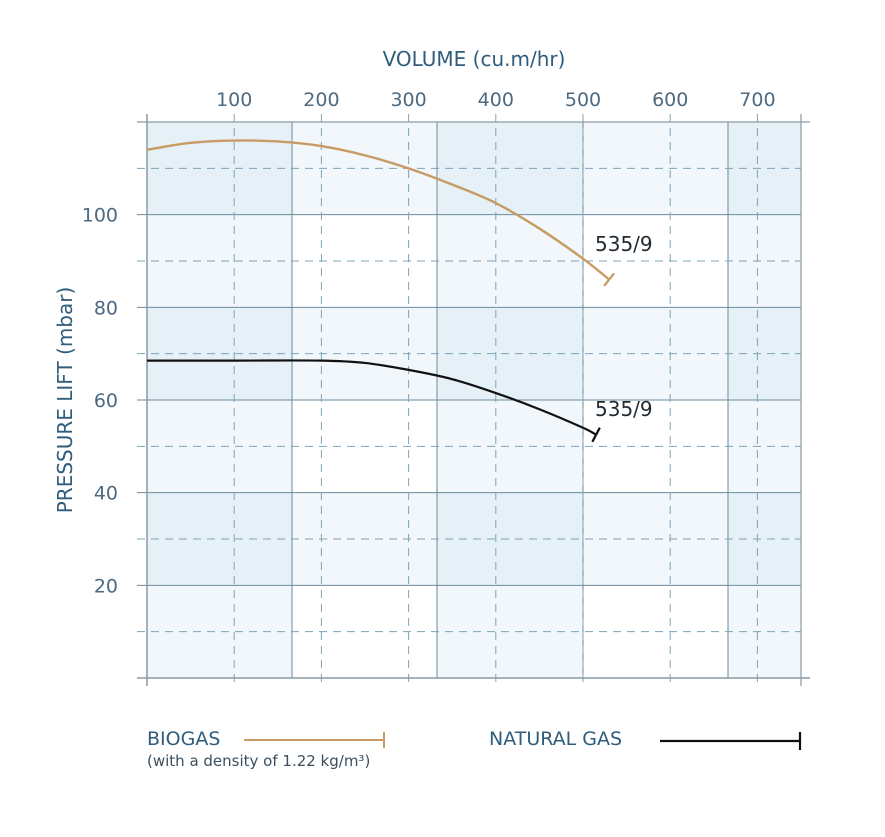  I want to click on y-tick-labels: 20 40 60 80 100, so click(100, 401).